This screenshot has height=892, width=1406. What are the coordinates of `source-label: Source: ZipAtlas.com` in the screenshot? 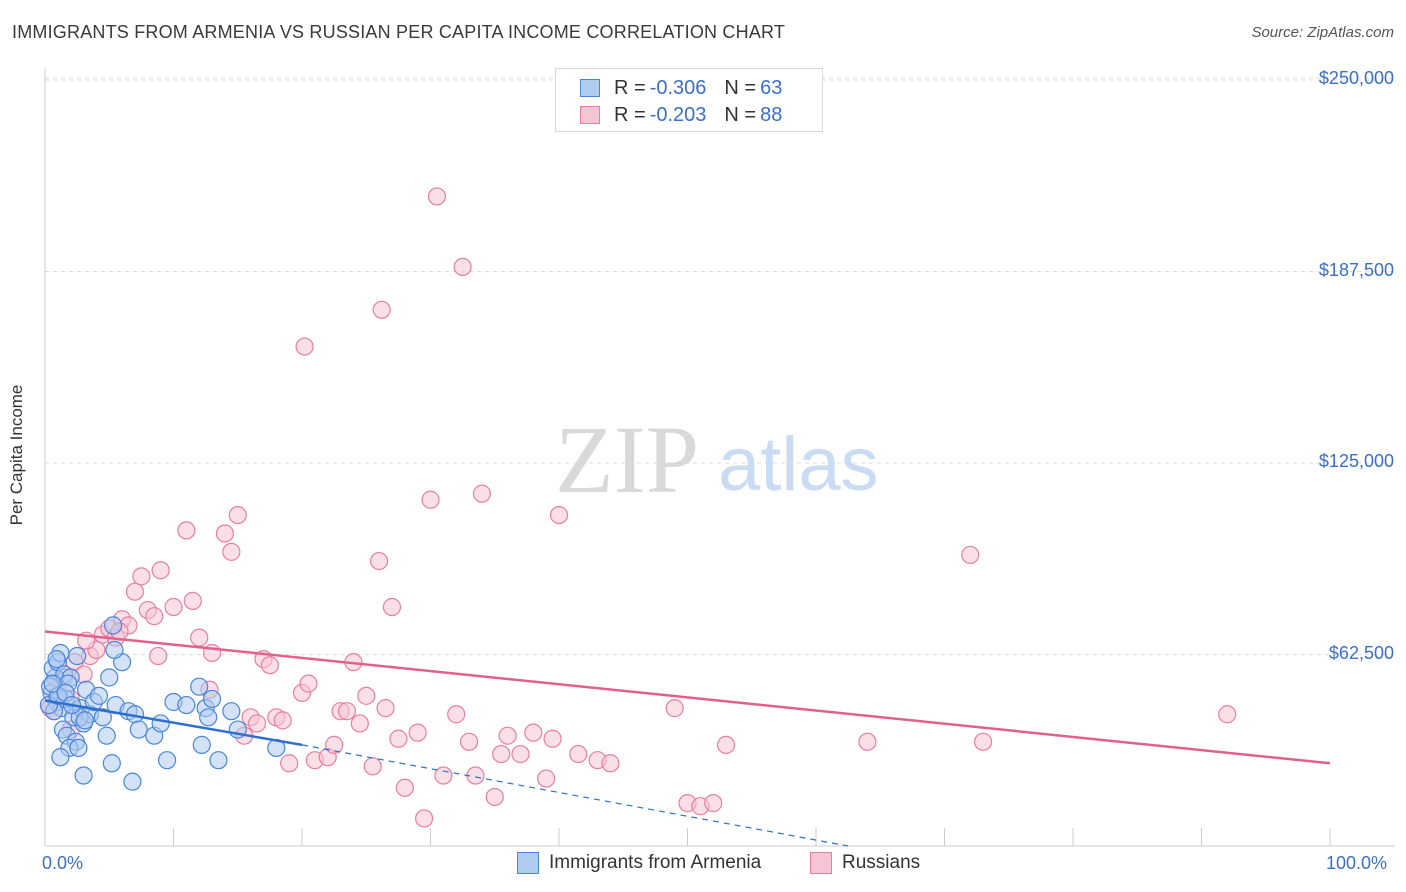 It's located at (1322, 32).